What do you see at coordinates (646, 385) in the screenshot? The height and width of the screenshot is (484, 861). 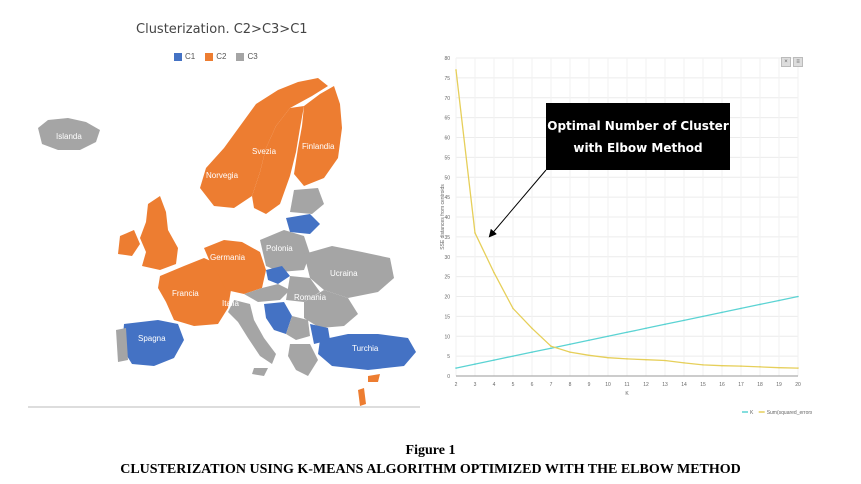 I see `x-tick-label: 12` at bounding box center [646, 385].